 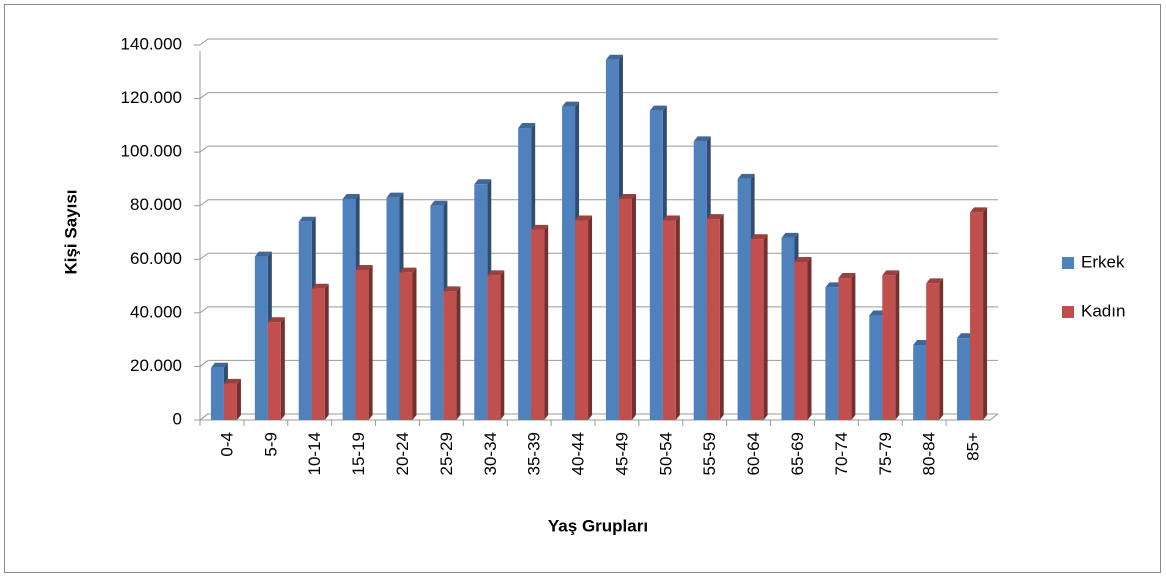 What do you see at coordinates (156, 204) in the screenshot?
I see `y-tick-label: 80.000` at bounding box center [156, 204].